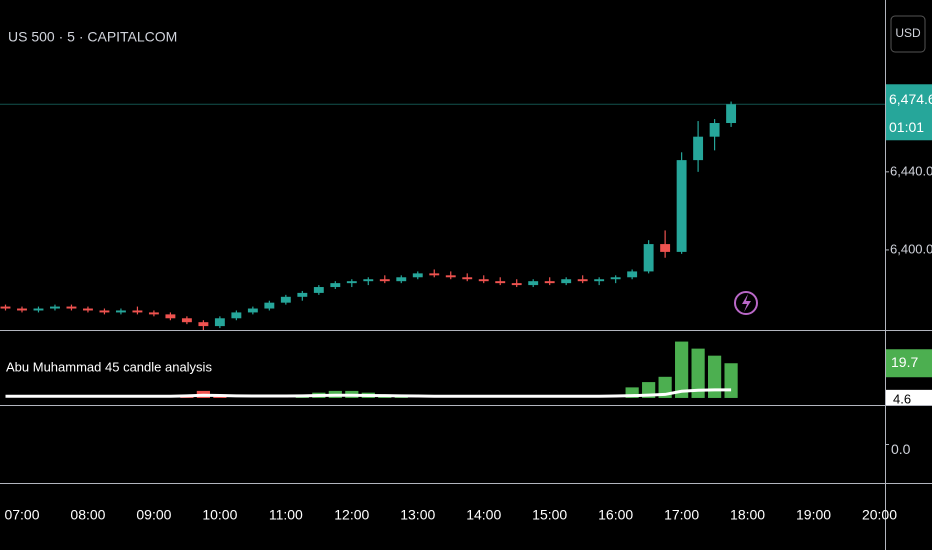  I want to click on line-tag, so click(909, 397).